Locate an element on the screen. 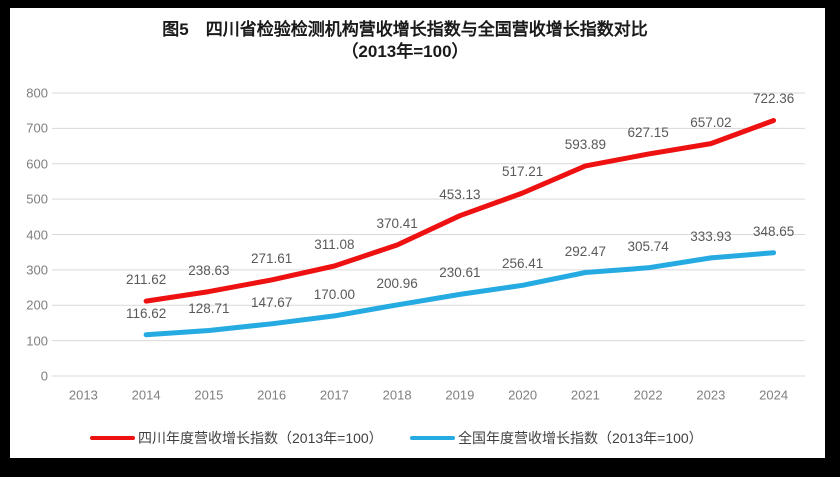 The height and width of the screenshot is (477, 840). chart-title-line1: 图5 四川省检验检测机构营收增长指数与全国营收增长指数对比 is located at coordinates (405, 29).